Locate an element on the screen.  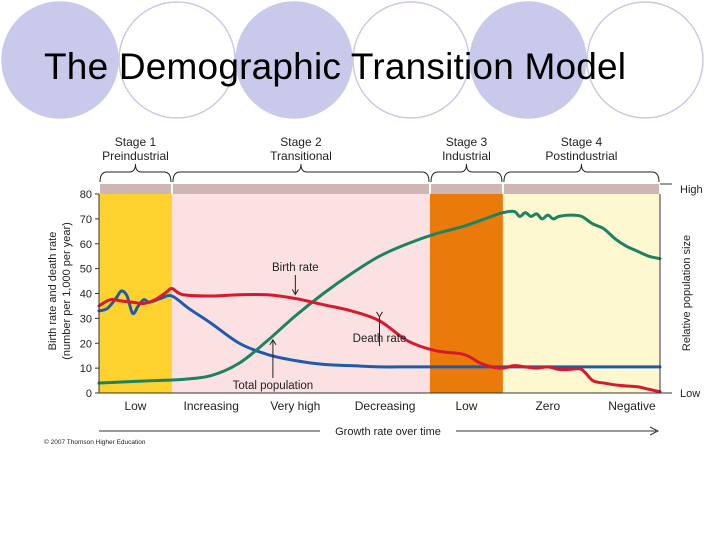
stage-3-background is located at coordinates (466, 293).